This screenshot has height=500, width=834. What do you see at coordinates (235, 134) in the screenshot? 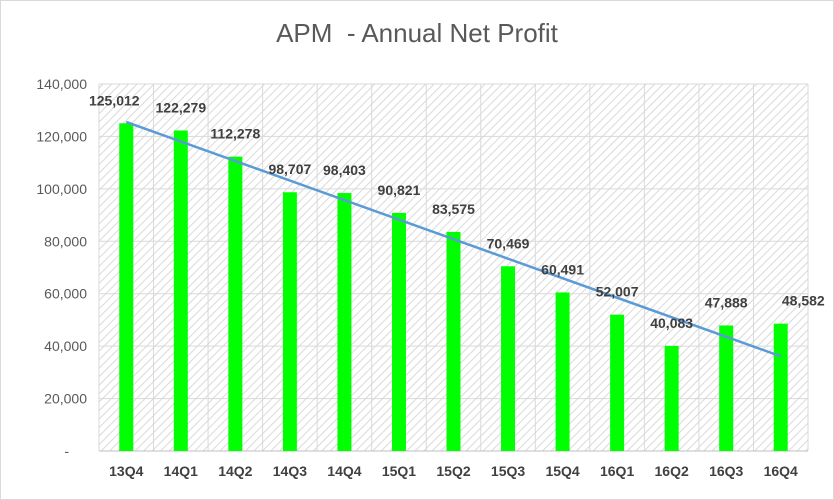
I see `data-label-14q2: 112,278` at bounding box center [235, 134].